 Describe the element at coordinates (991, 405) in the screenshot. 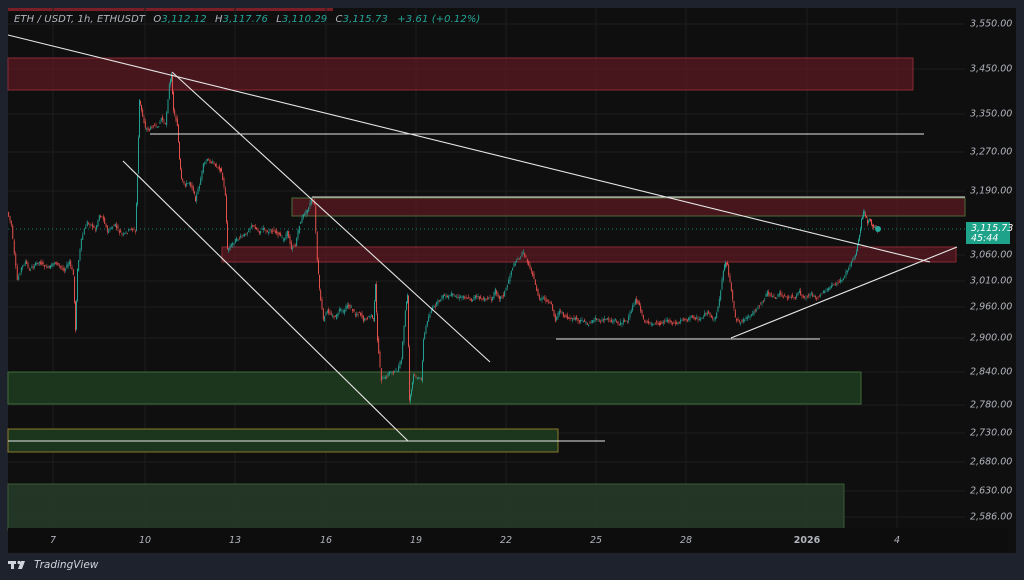

I see `price-axis-label: 2,780.00` at that location.